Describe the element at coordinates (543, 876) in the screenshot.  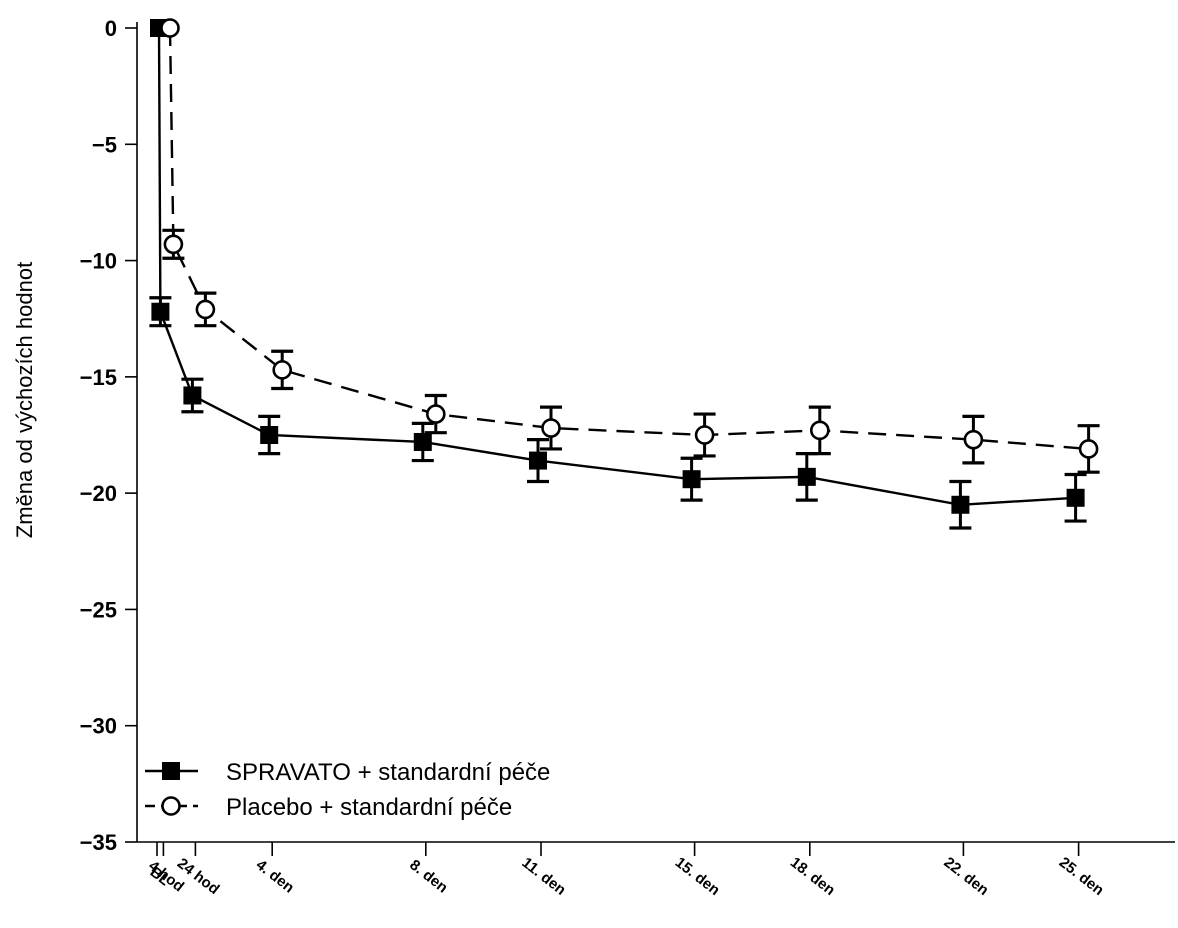
I see `x-tick-label: 11. den` at that location.